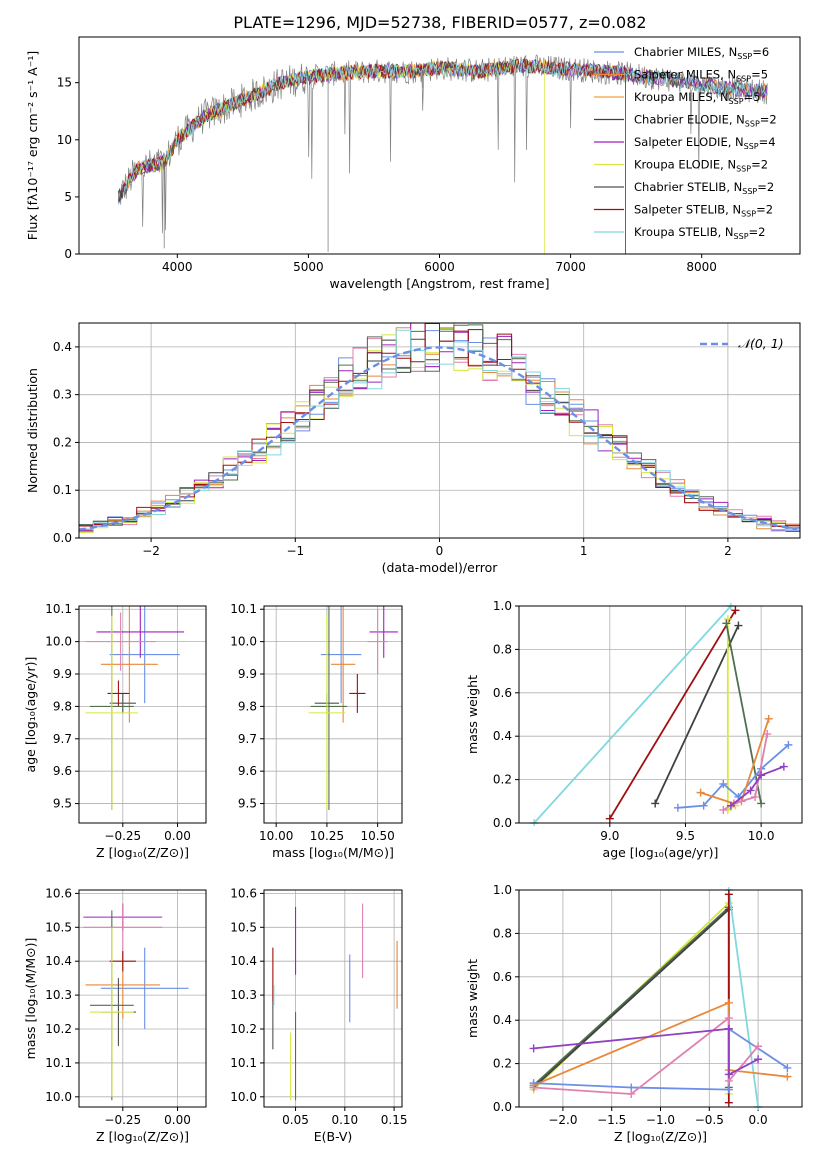 Image resolution: width=819 pixels, height=1170 pixels. Describe the element at coordinates (122, 836) in the screenshot. I see `x-tick-label: −0.25` at that location.